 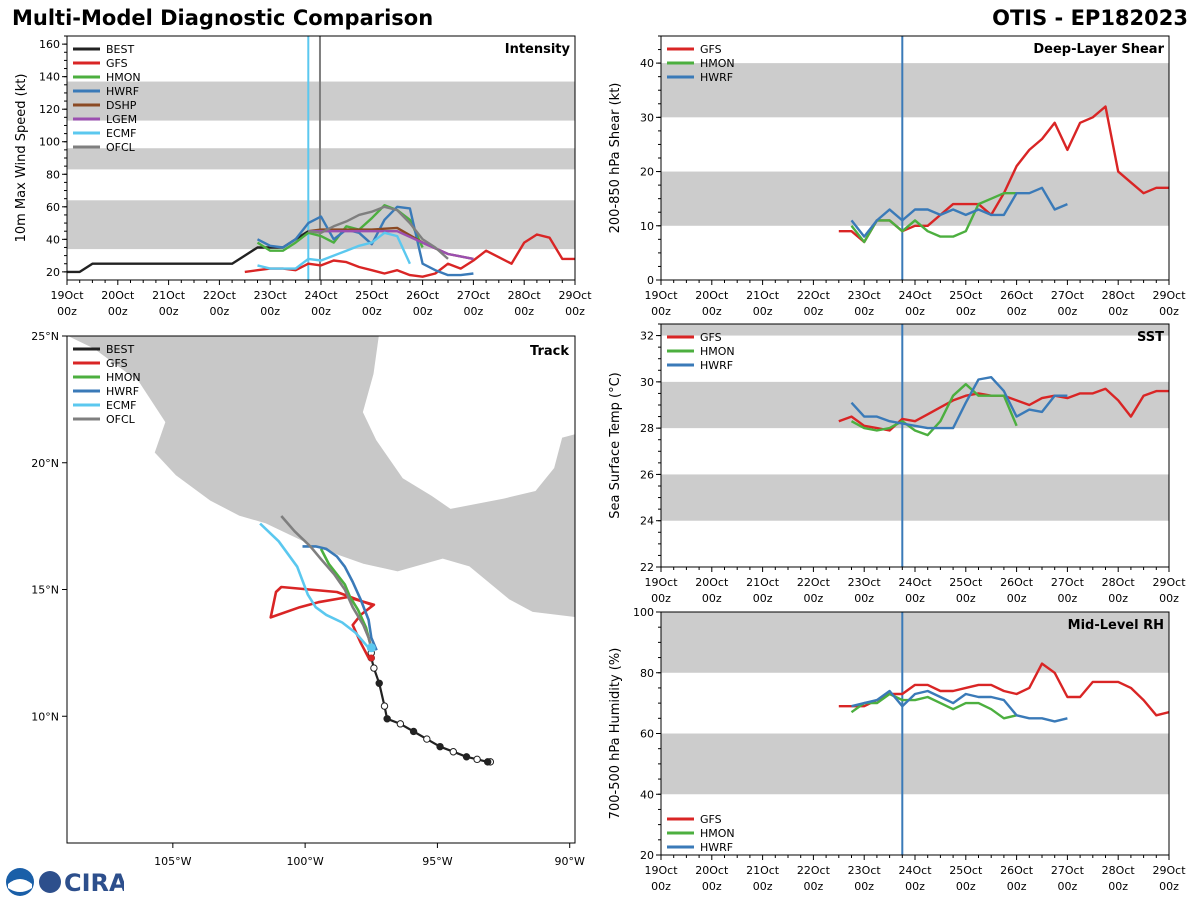 What do you see at coordinates (647, 172) in the screenshot?
I see `shear-ytick-label: 20` at bounding box center [647, 172].